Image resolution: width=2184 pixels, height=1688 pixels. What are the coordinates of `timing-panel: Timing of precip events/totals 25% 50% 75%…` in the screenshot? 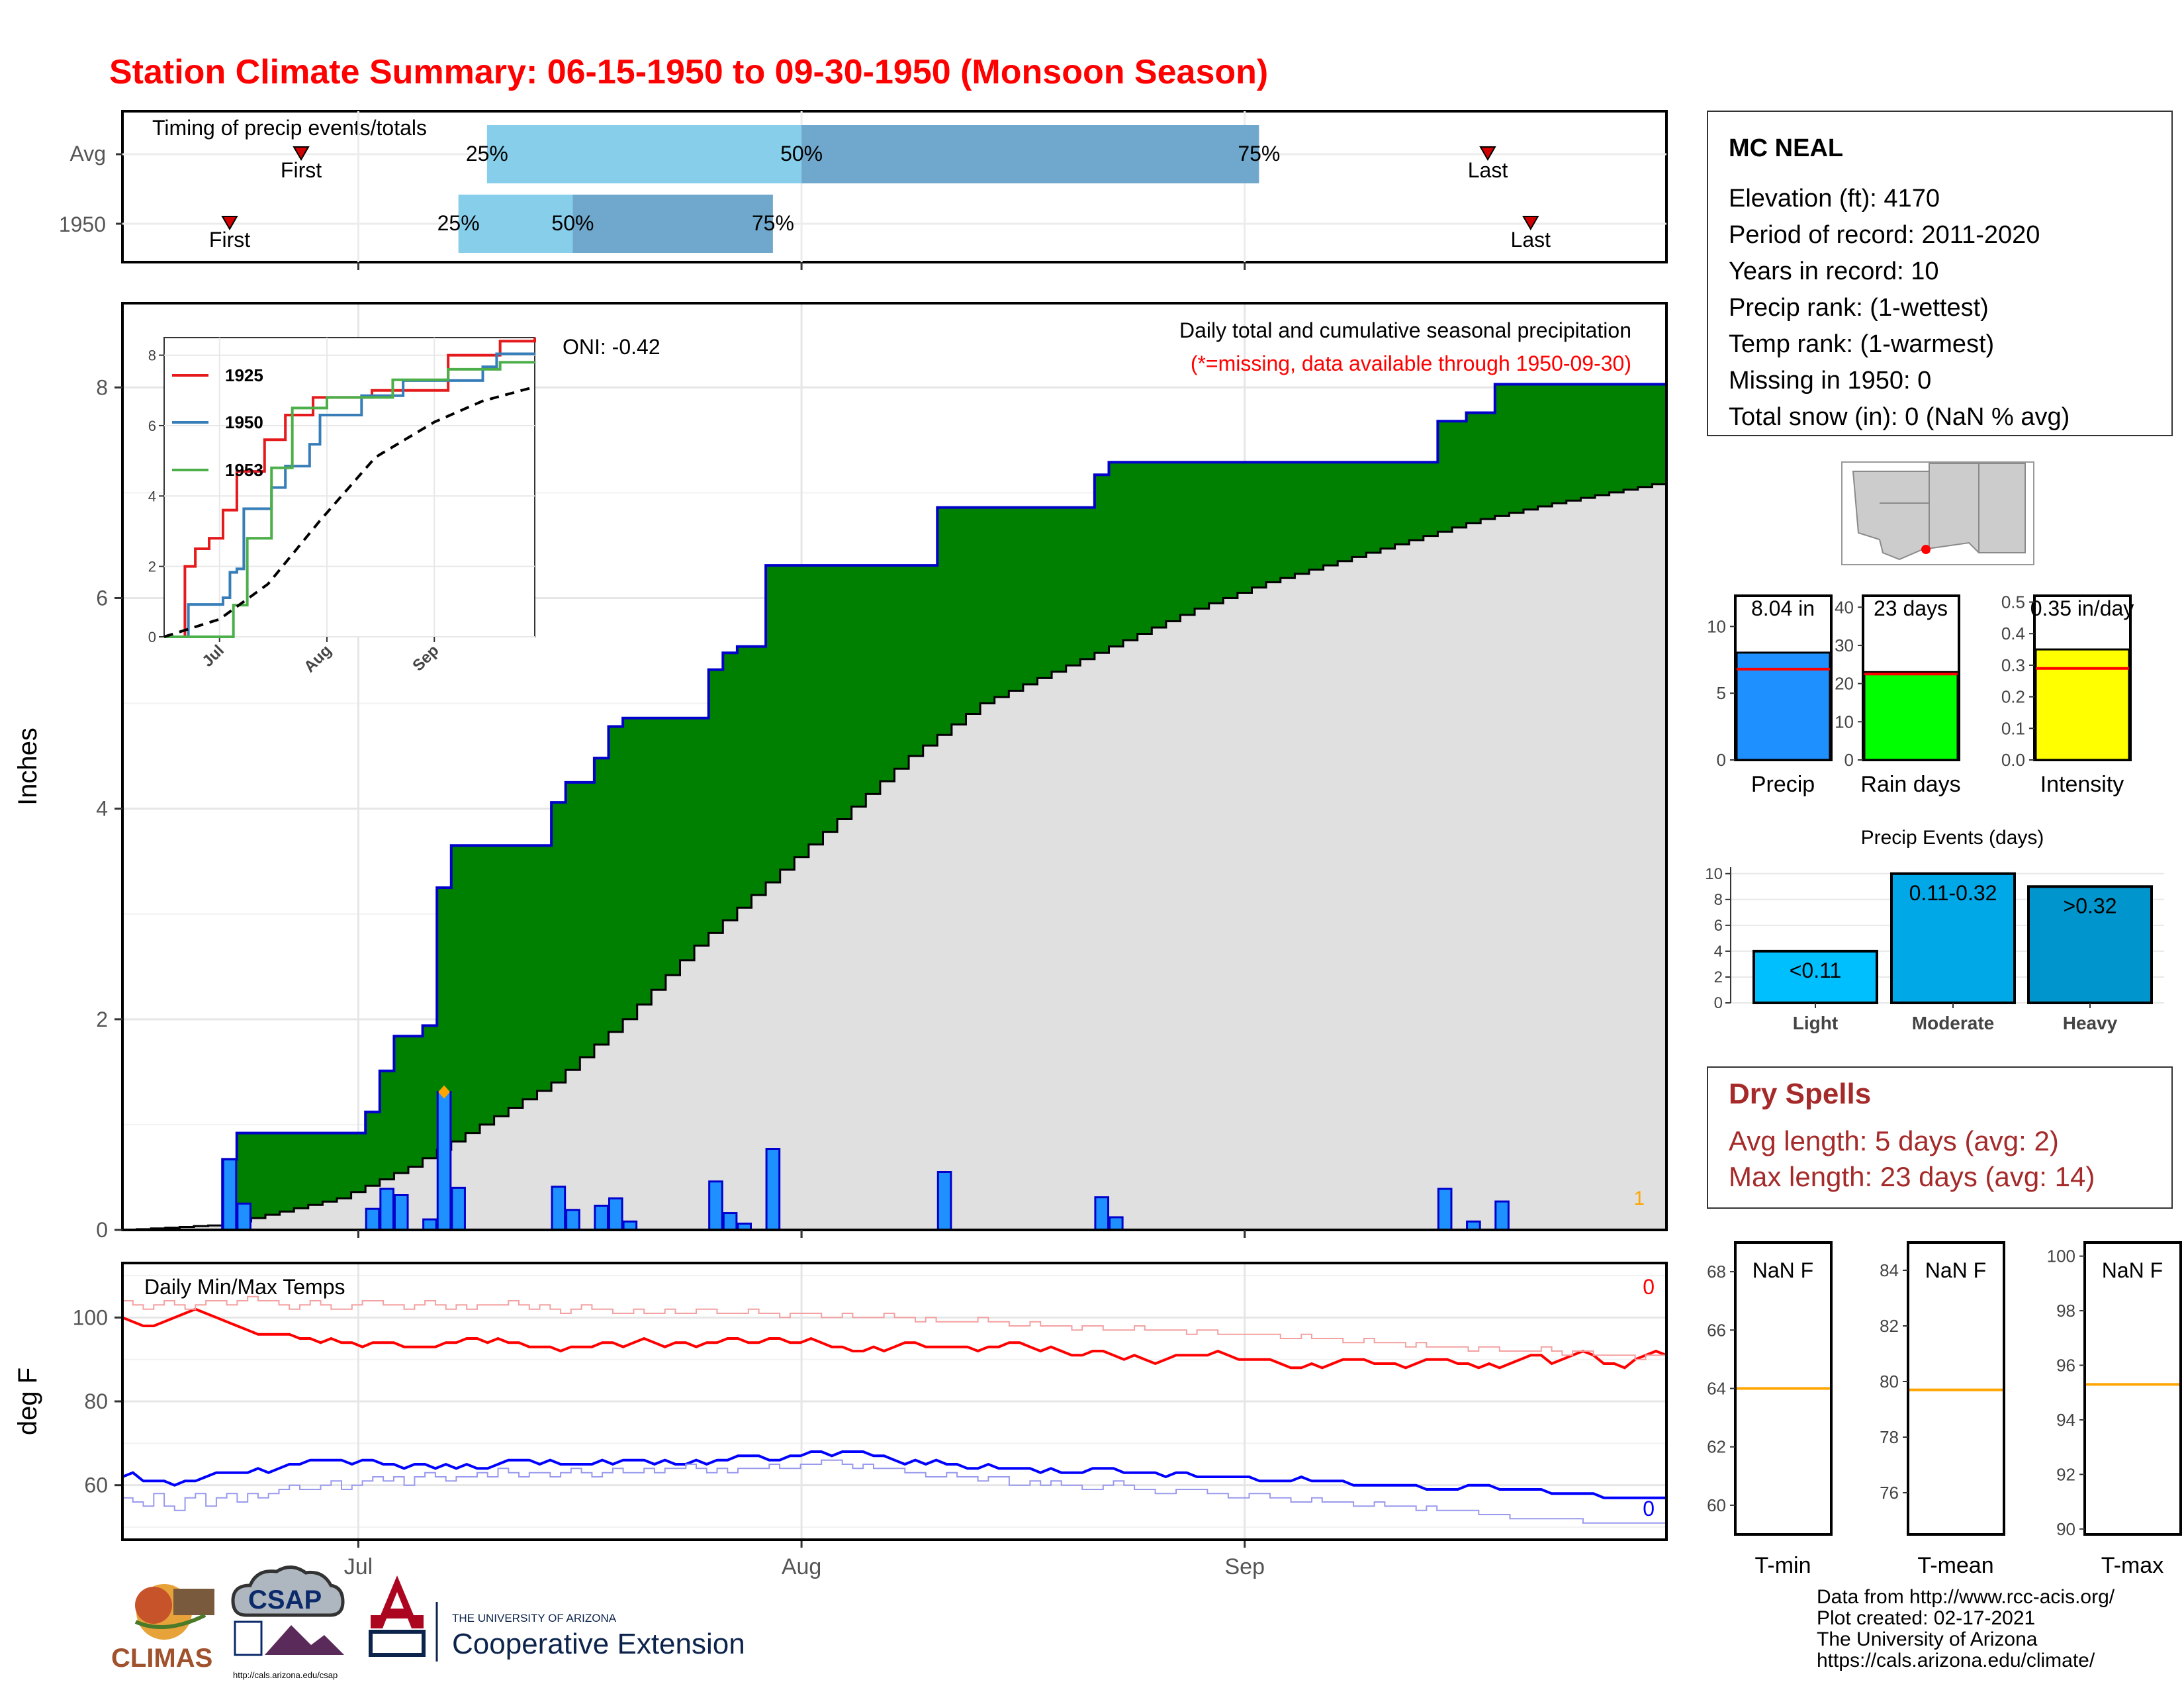 It's located at (863, 186).